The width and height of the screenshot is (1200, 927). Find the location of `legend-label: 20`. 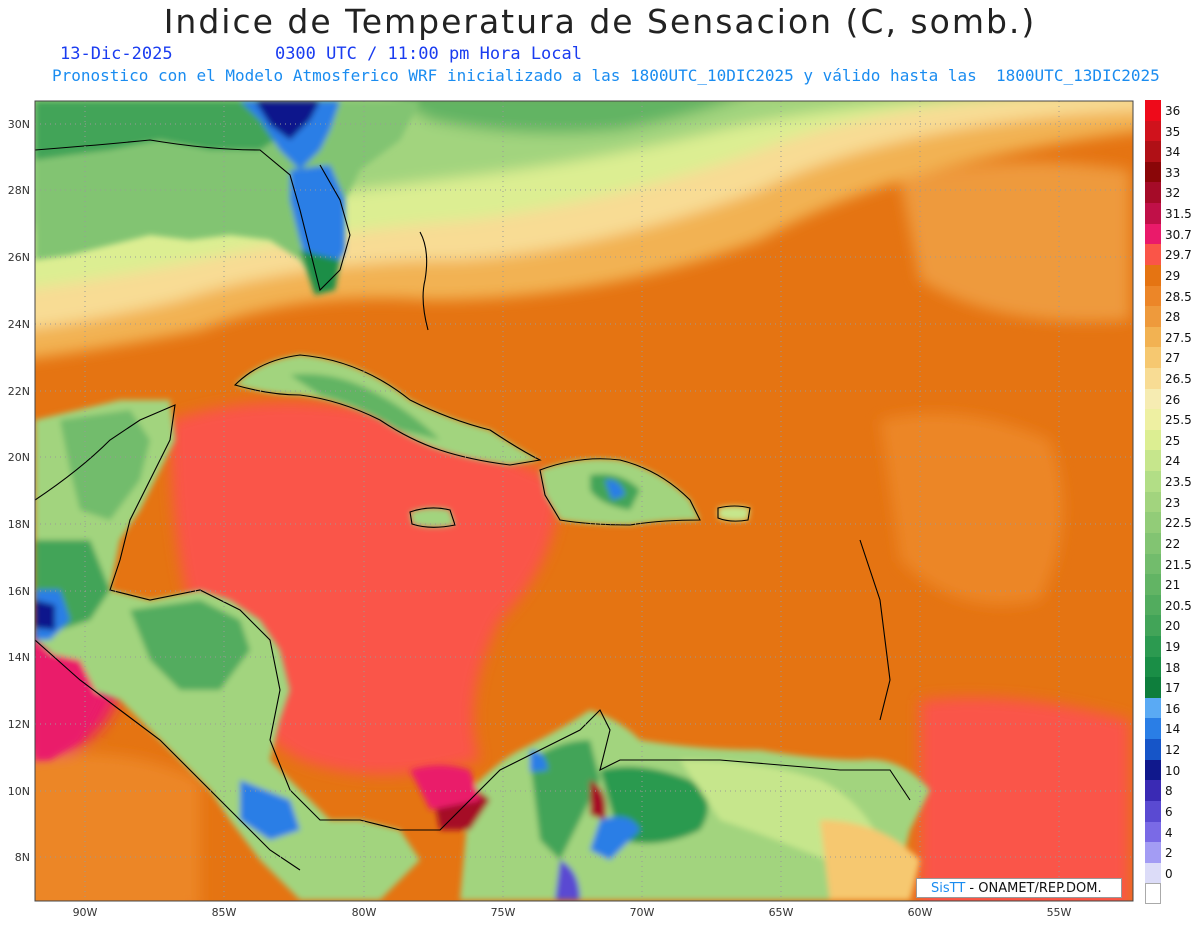

legend-label: 20 is located at coordinates (1173, 626).